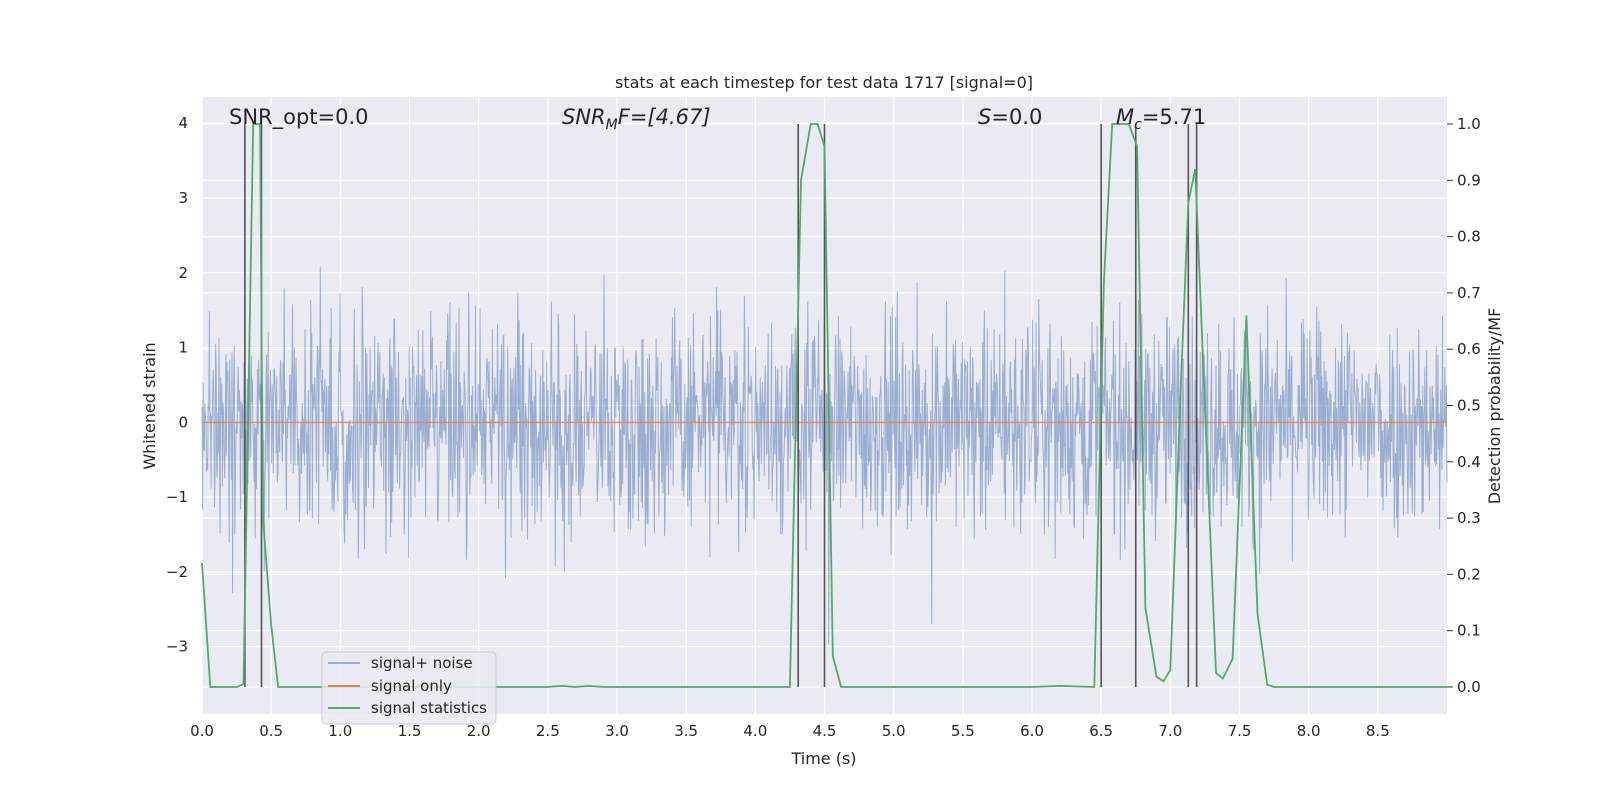 Image resolution: width=1600 pixels, height=800 pixels. I want to click on legend-box, so click(409, 688).